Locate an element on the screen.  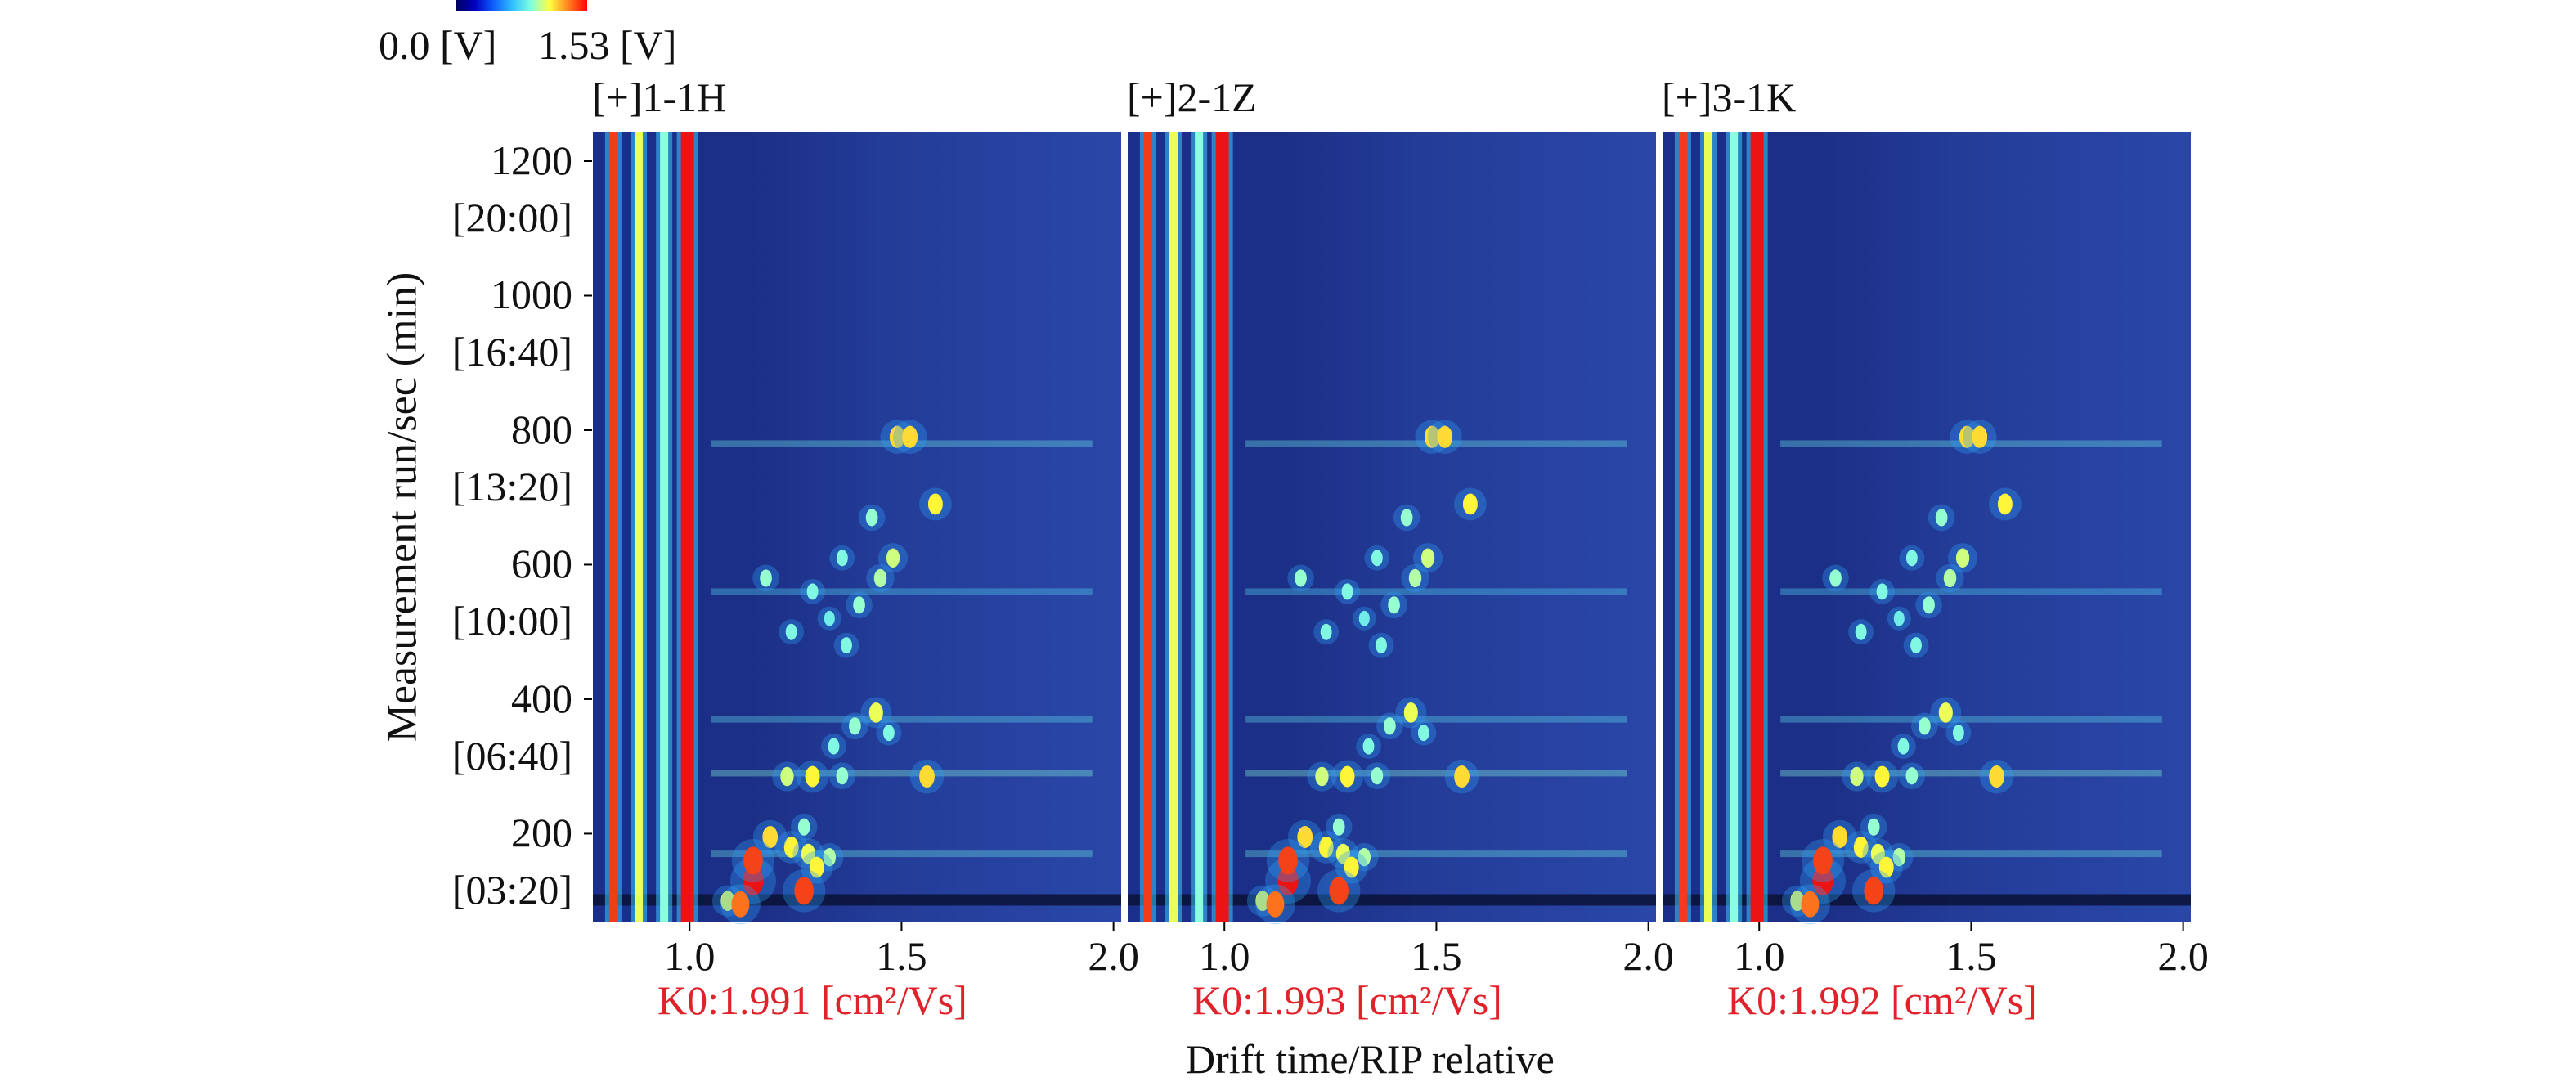
colorbar-min-label: 0.0 [V] is located at coordinates (438, 45).